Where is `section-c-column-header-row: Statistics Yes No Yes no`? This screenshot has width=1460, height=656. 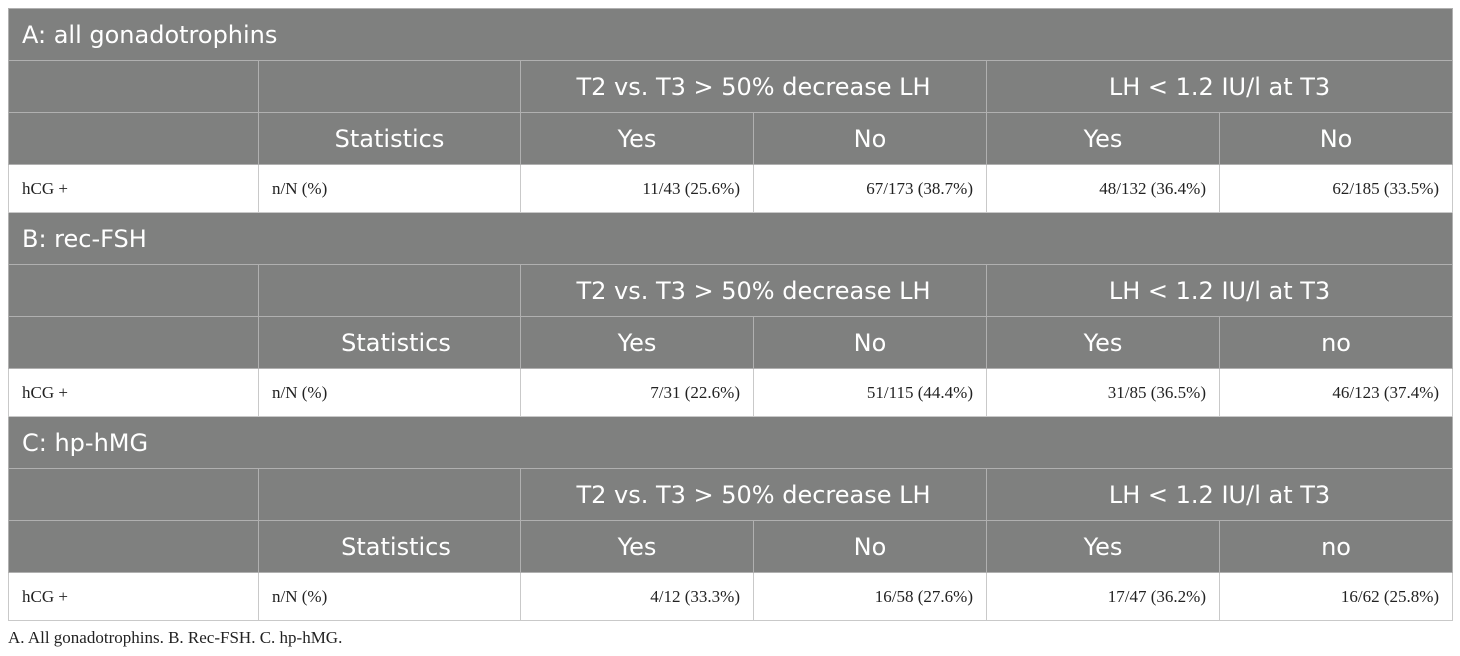
section-c-column-header-row: Statistics Yes No Yes no is located at coordinates (731, 546).